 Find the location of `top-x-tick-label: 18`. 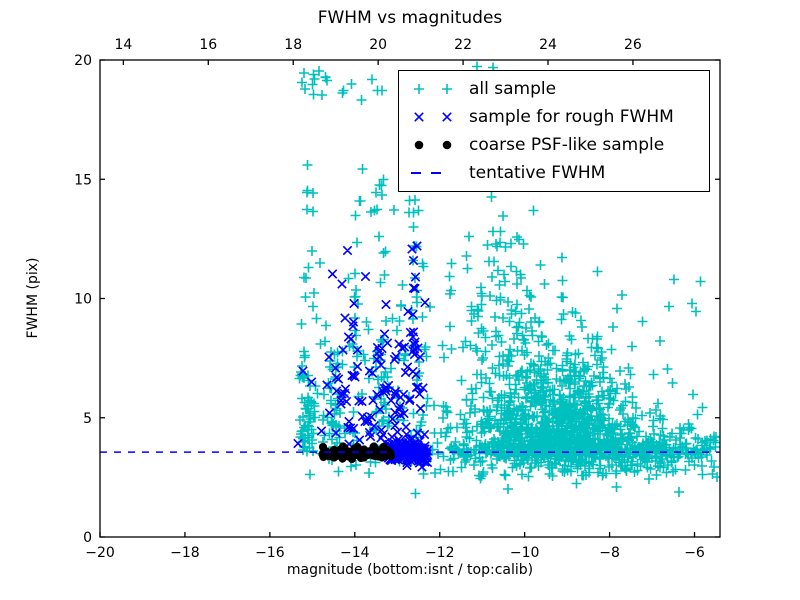

top-x-tick-label: 18 is located at coordinates (293, 45).